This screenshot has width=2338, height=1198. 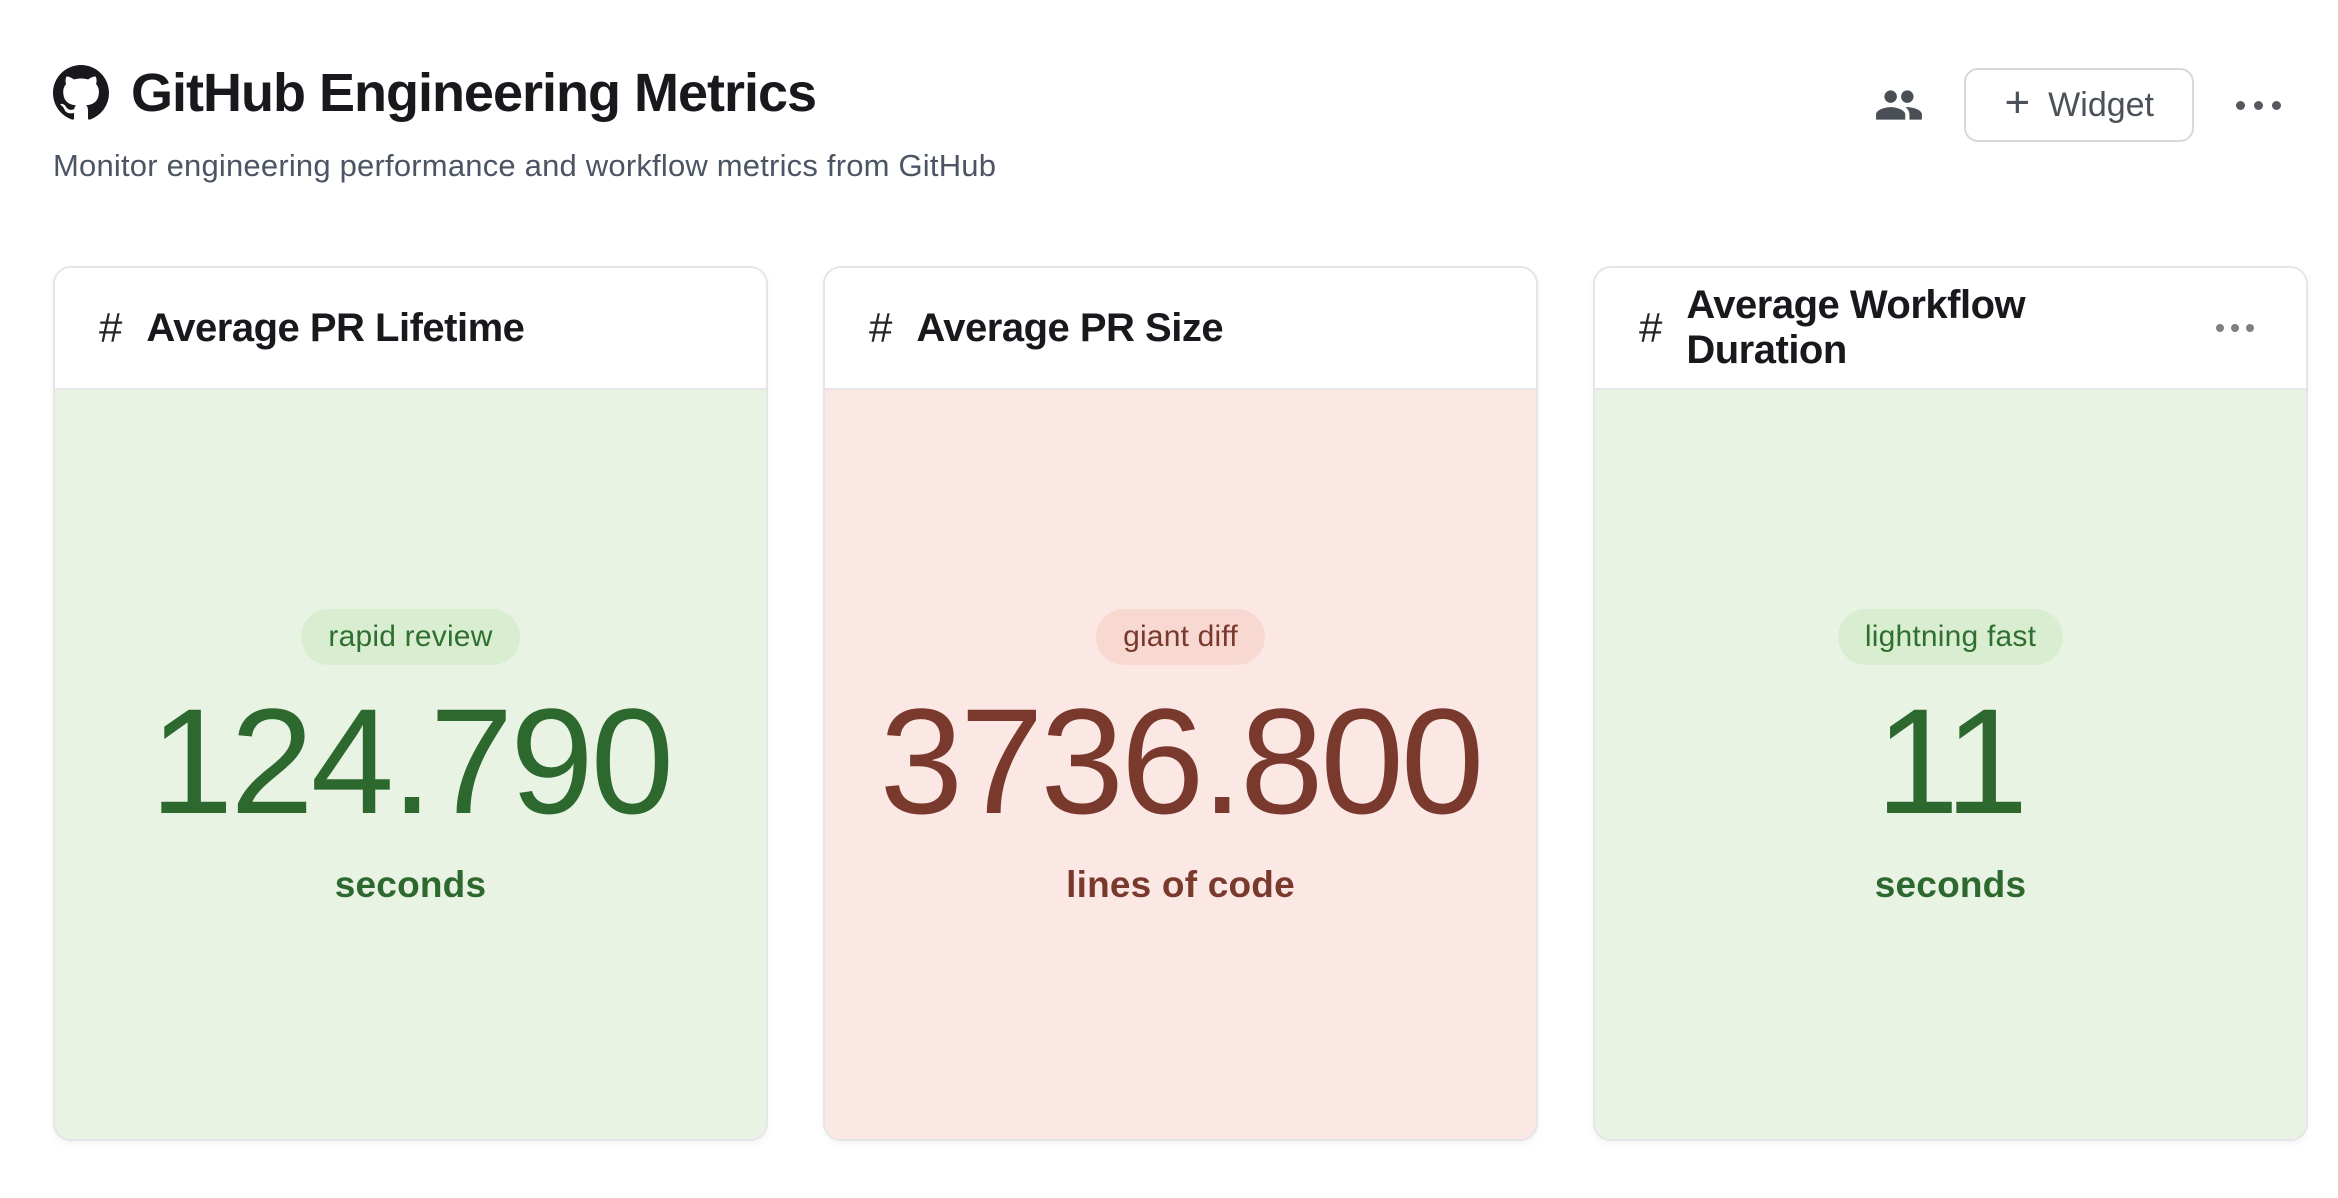 I want to click on card-title: Average PR Size, so click(x=1070, y=327).